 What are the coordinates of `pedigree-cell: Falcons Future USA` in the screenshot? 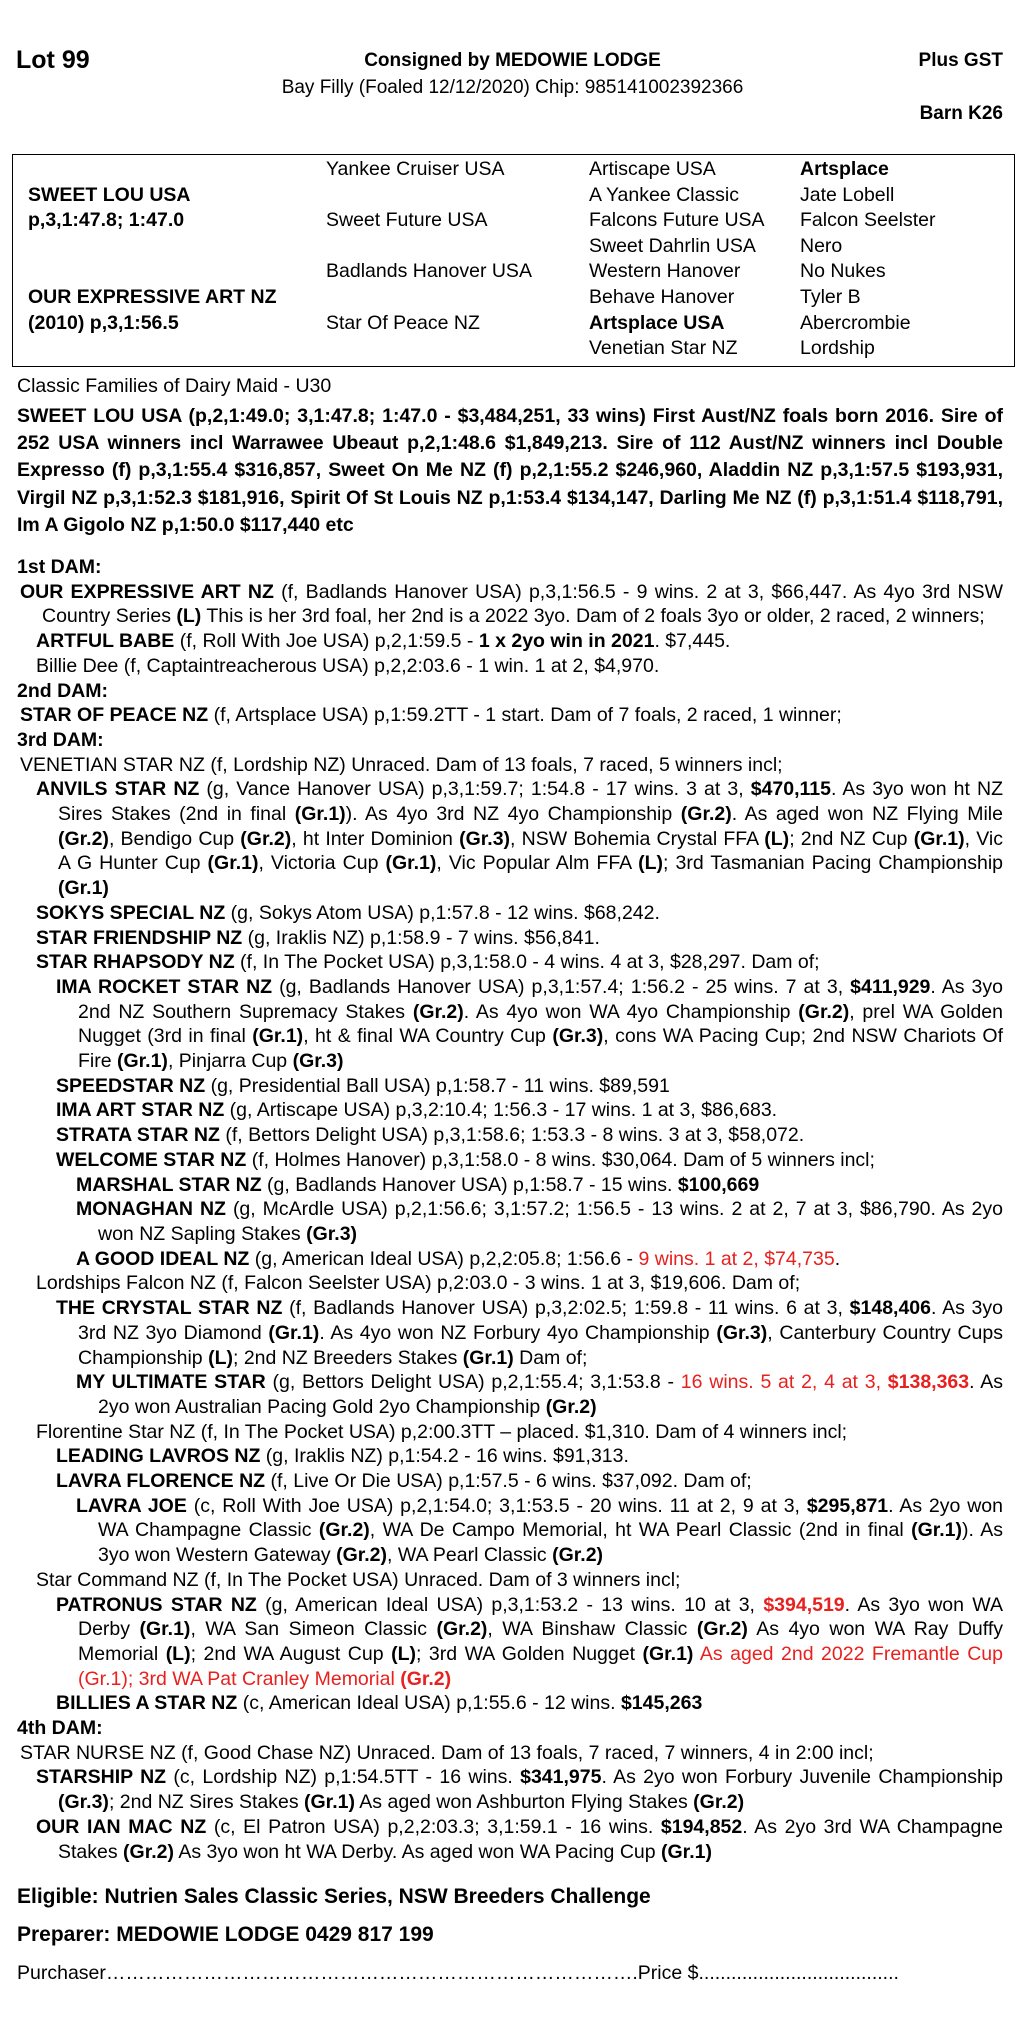 It's located at (677, 220).